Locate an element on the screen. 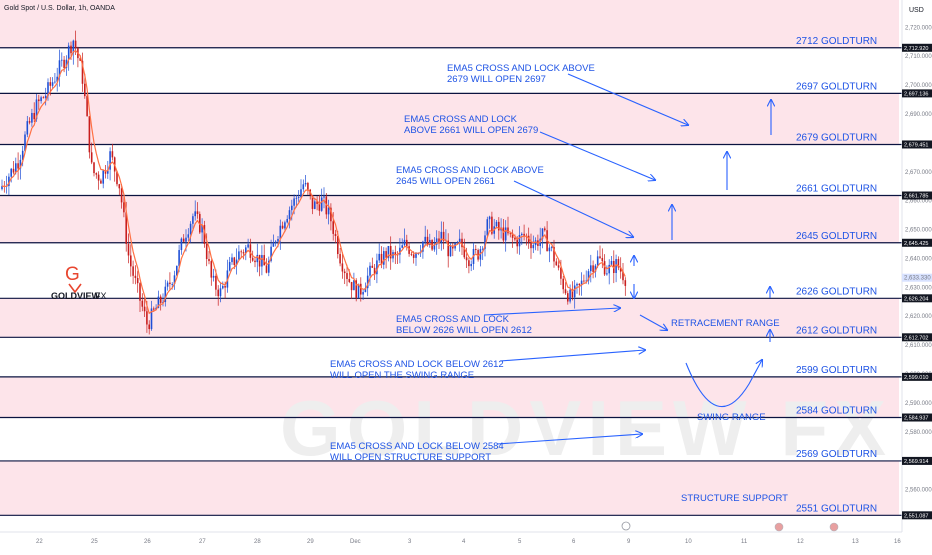  annotation-text: 2679 WILL OPEN 2697 is located at coordinates (496, 79).